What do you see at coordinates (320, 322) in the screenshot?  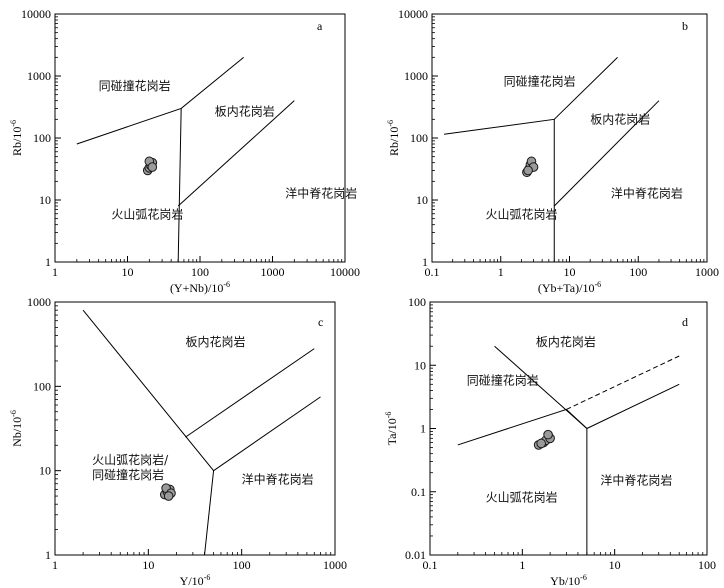 I see `panel-letter: c` at bounding box center [320, 322].